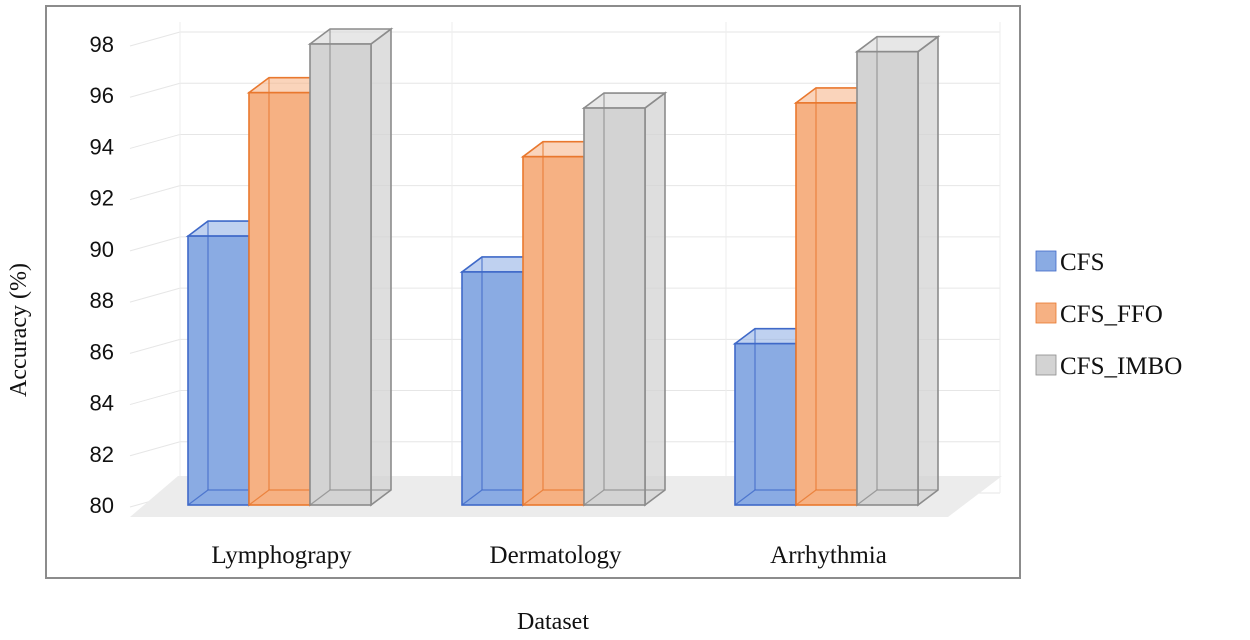 This screenshot has height=640, width=1250. Describe the element at coordinates (102, 505) in the screenshot. I see `y-tick-label: 80` at that location.